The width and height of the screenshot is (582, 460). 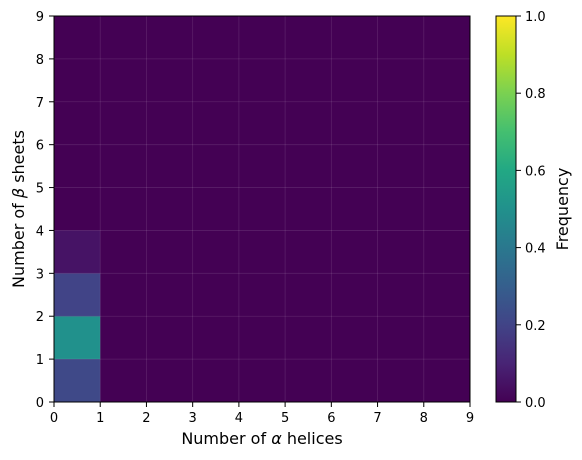 What do you see at coordinates (40, 146) in the screenshot?
I see `y-tick-label: 6` at bounding box center [40, 146].